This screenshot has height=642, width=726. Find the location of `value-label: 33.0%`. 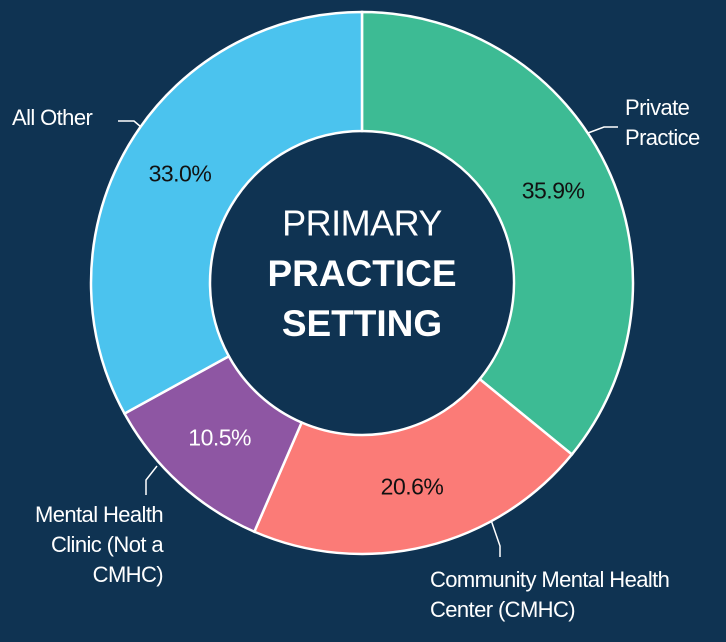

value-label: 33.0% is located at coordinates (180, 173).